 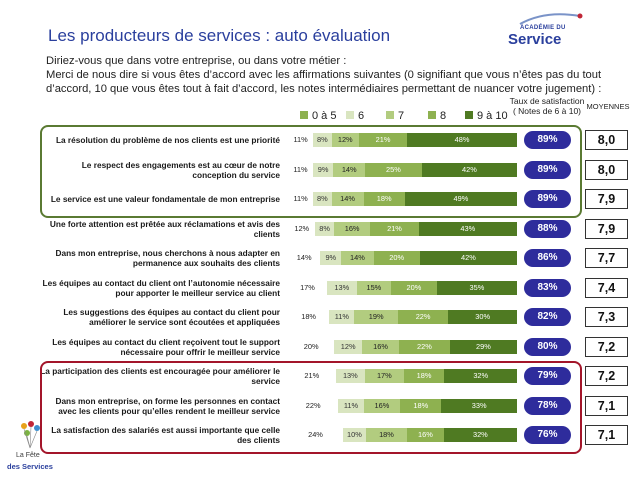 I want to click on legend-label: 9 à 10, so click(x=492, y=116).